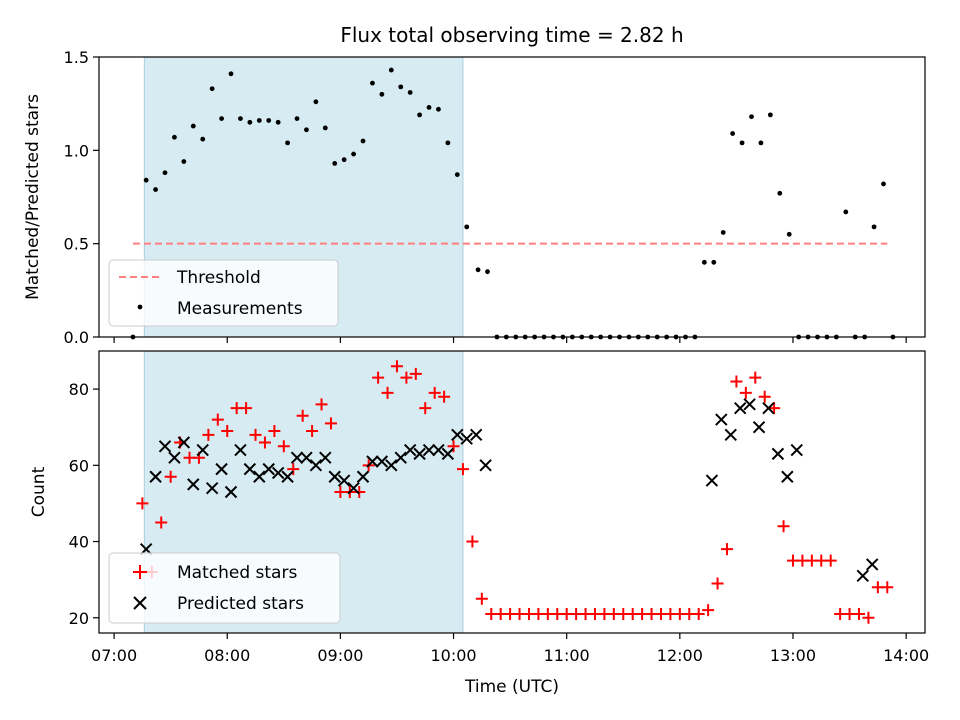 The height and width of the screenshot is (720, 960). What do you see at coordinates (793, 655) in the screenshot?
I see `x-tick-label: 13:00` at bounding box center [793, 655].